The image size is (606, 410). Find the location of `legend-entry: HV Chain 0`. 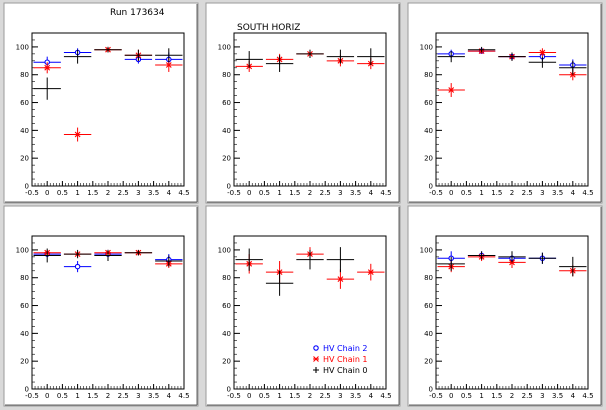

legend-entry: HV Chain 0 is located at coordinates (340, 370).